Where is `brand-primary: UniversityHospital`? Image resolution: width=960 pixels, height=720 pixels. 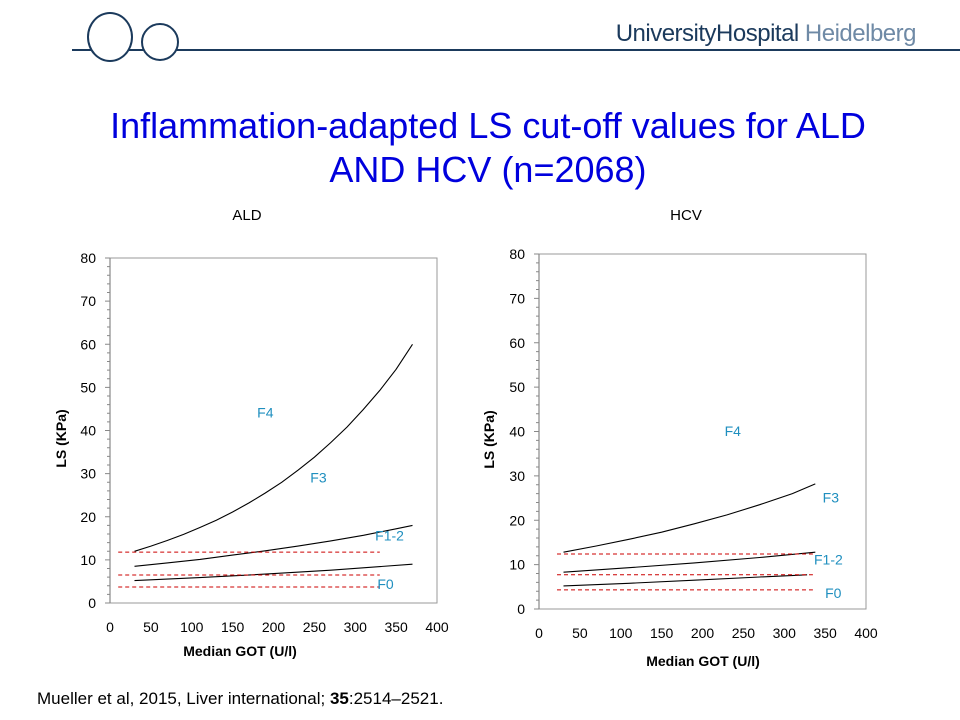 brand-primary: UniversityHospital is located at coordinates (707, 33).